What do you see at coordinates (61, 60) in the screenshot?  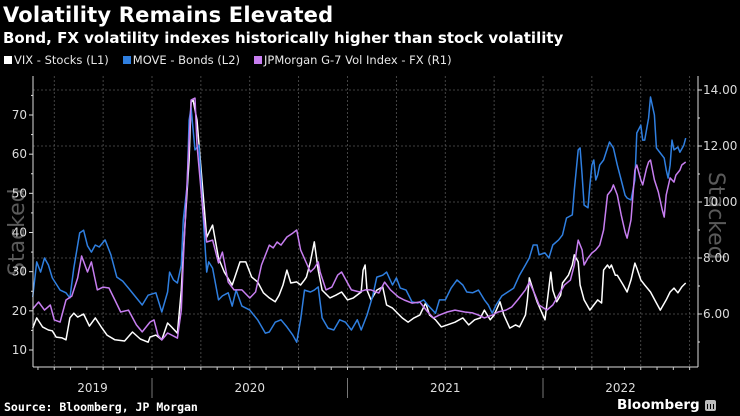 I see `legend-label-vix: VIX - Stocks (L1)` at bounding box center [61, 60].